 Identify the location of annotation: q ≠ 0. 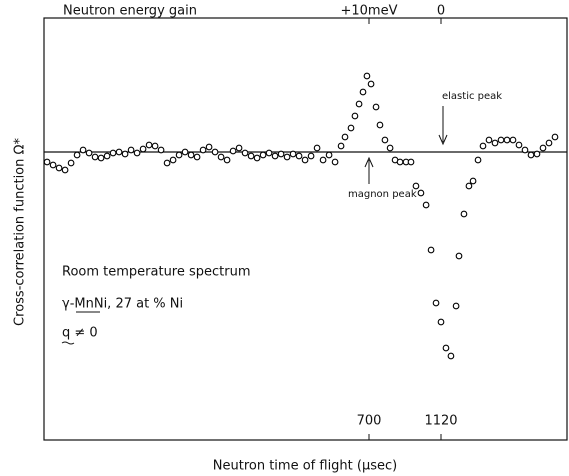
(80, 333).